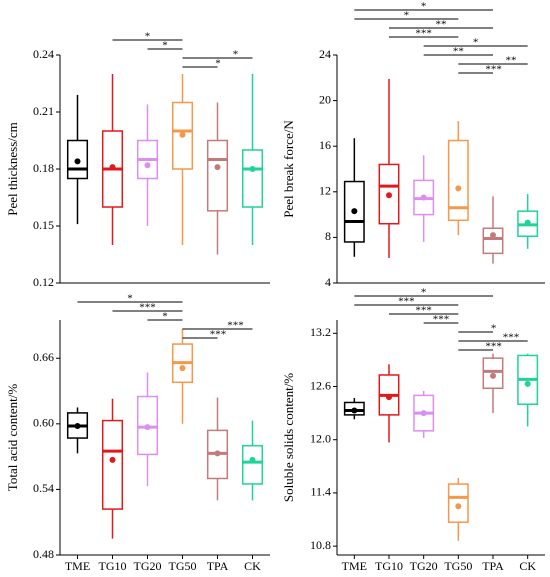 The height and width of the screenshot is (577, 550). What do you see at coordinates (43, 282) in the screenshot?
I see `y-tick-label: 0.12` at bounding box center [43, 282].